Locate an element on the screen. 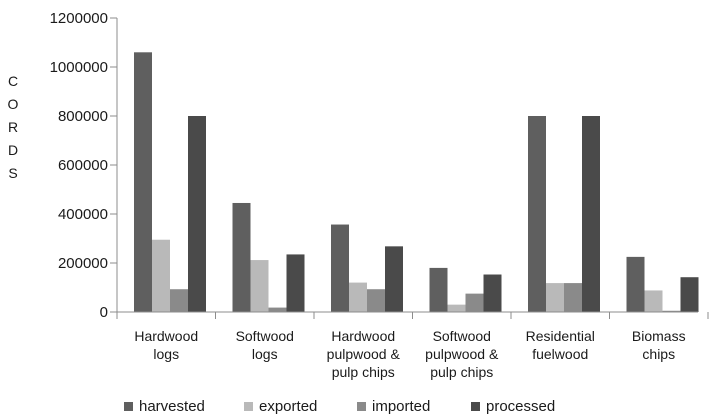 The height and width of the screenshot is (419, 712). y-axis-title-letter: D is located at coordinates (13, 150).